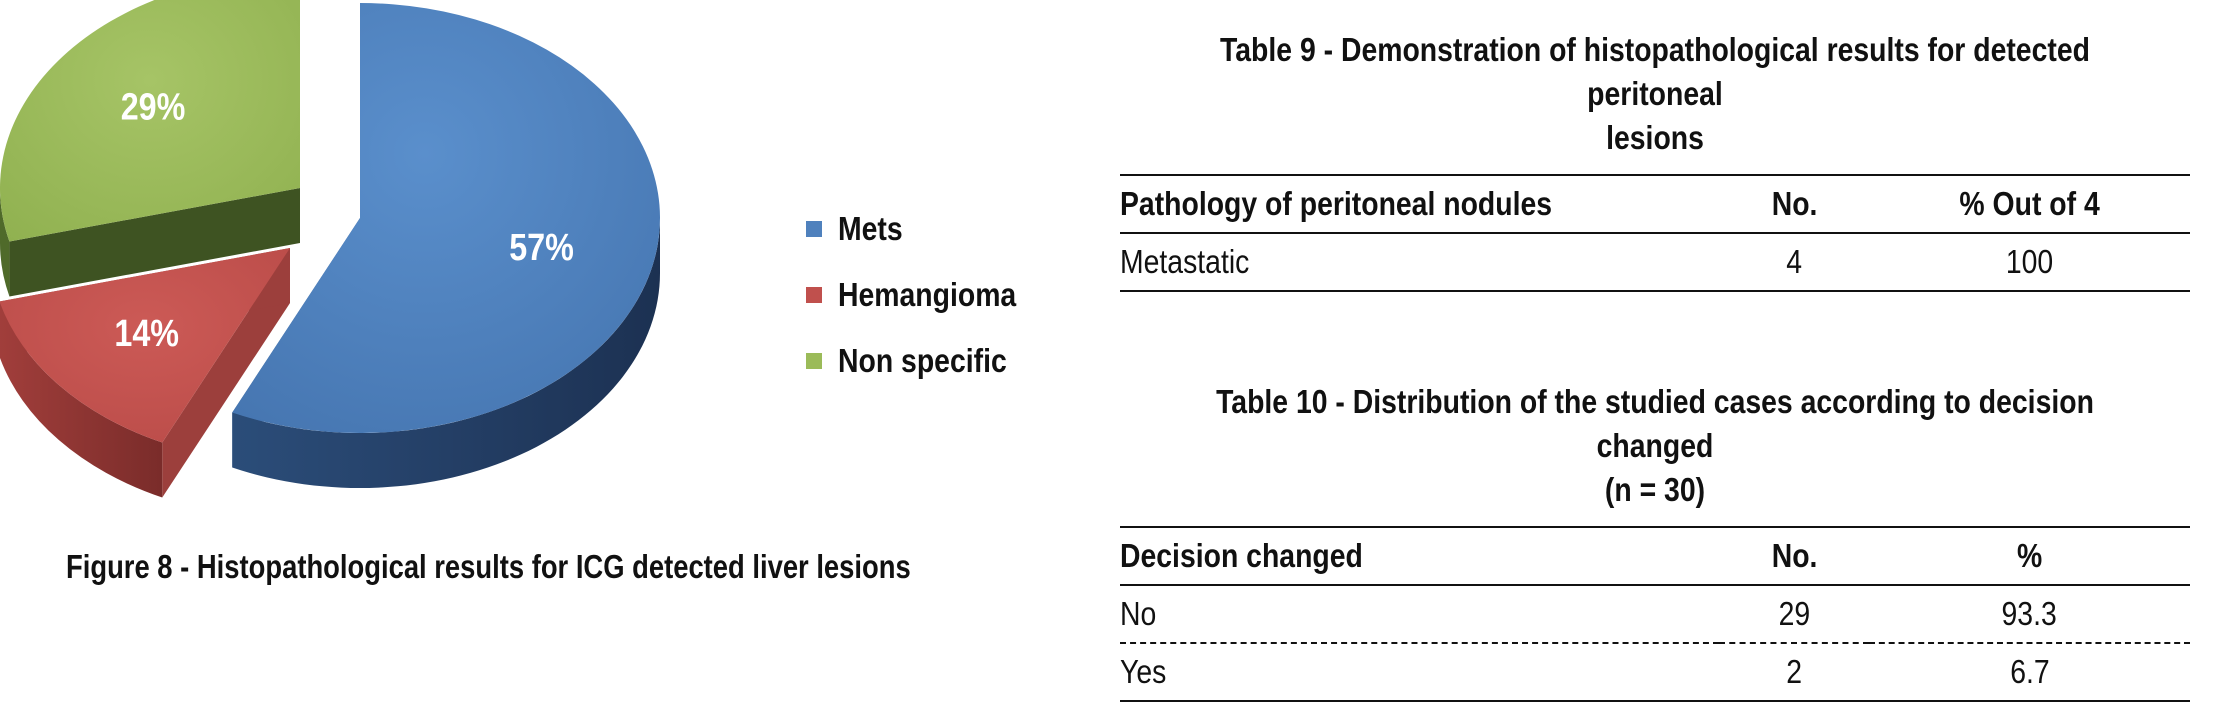 This screenshot has width=2218, height=702. I want to click on legend-swatch-hemangioma, so click(814, 295).